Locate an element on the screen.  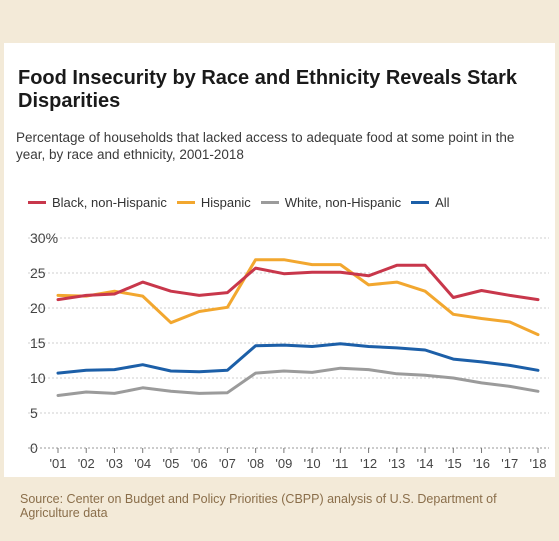
legend-swatch-white is located at coordinates (269, 202).